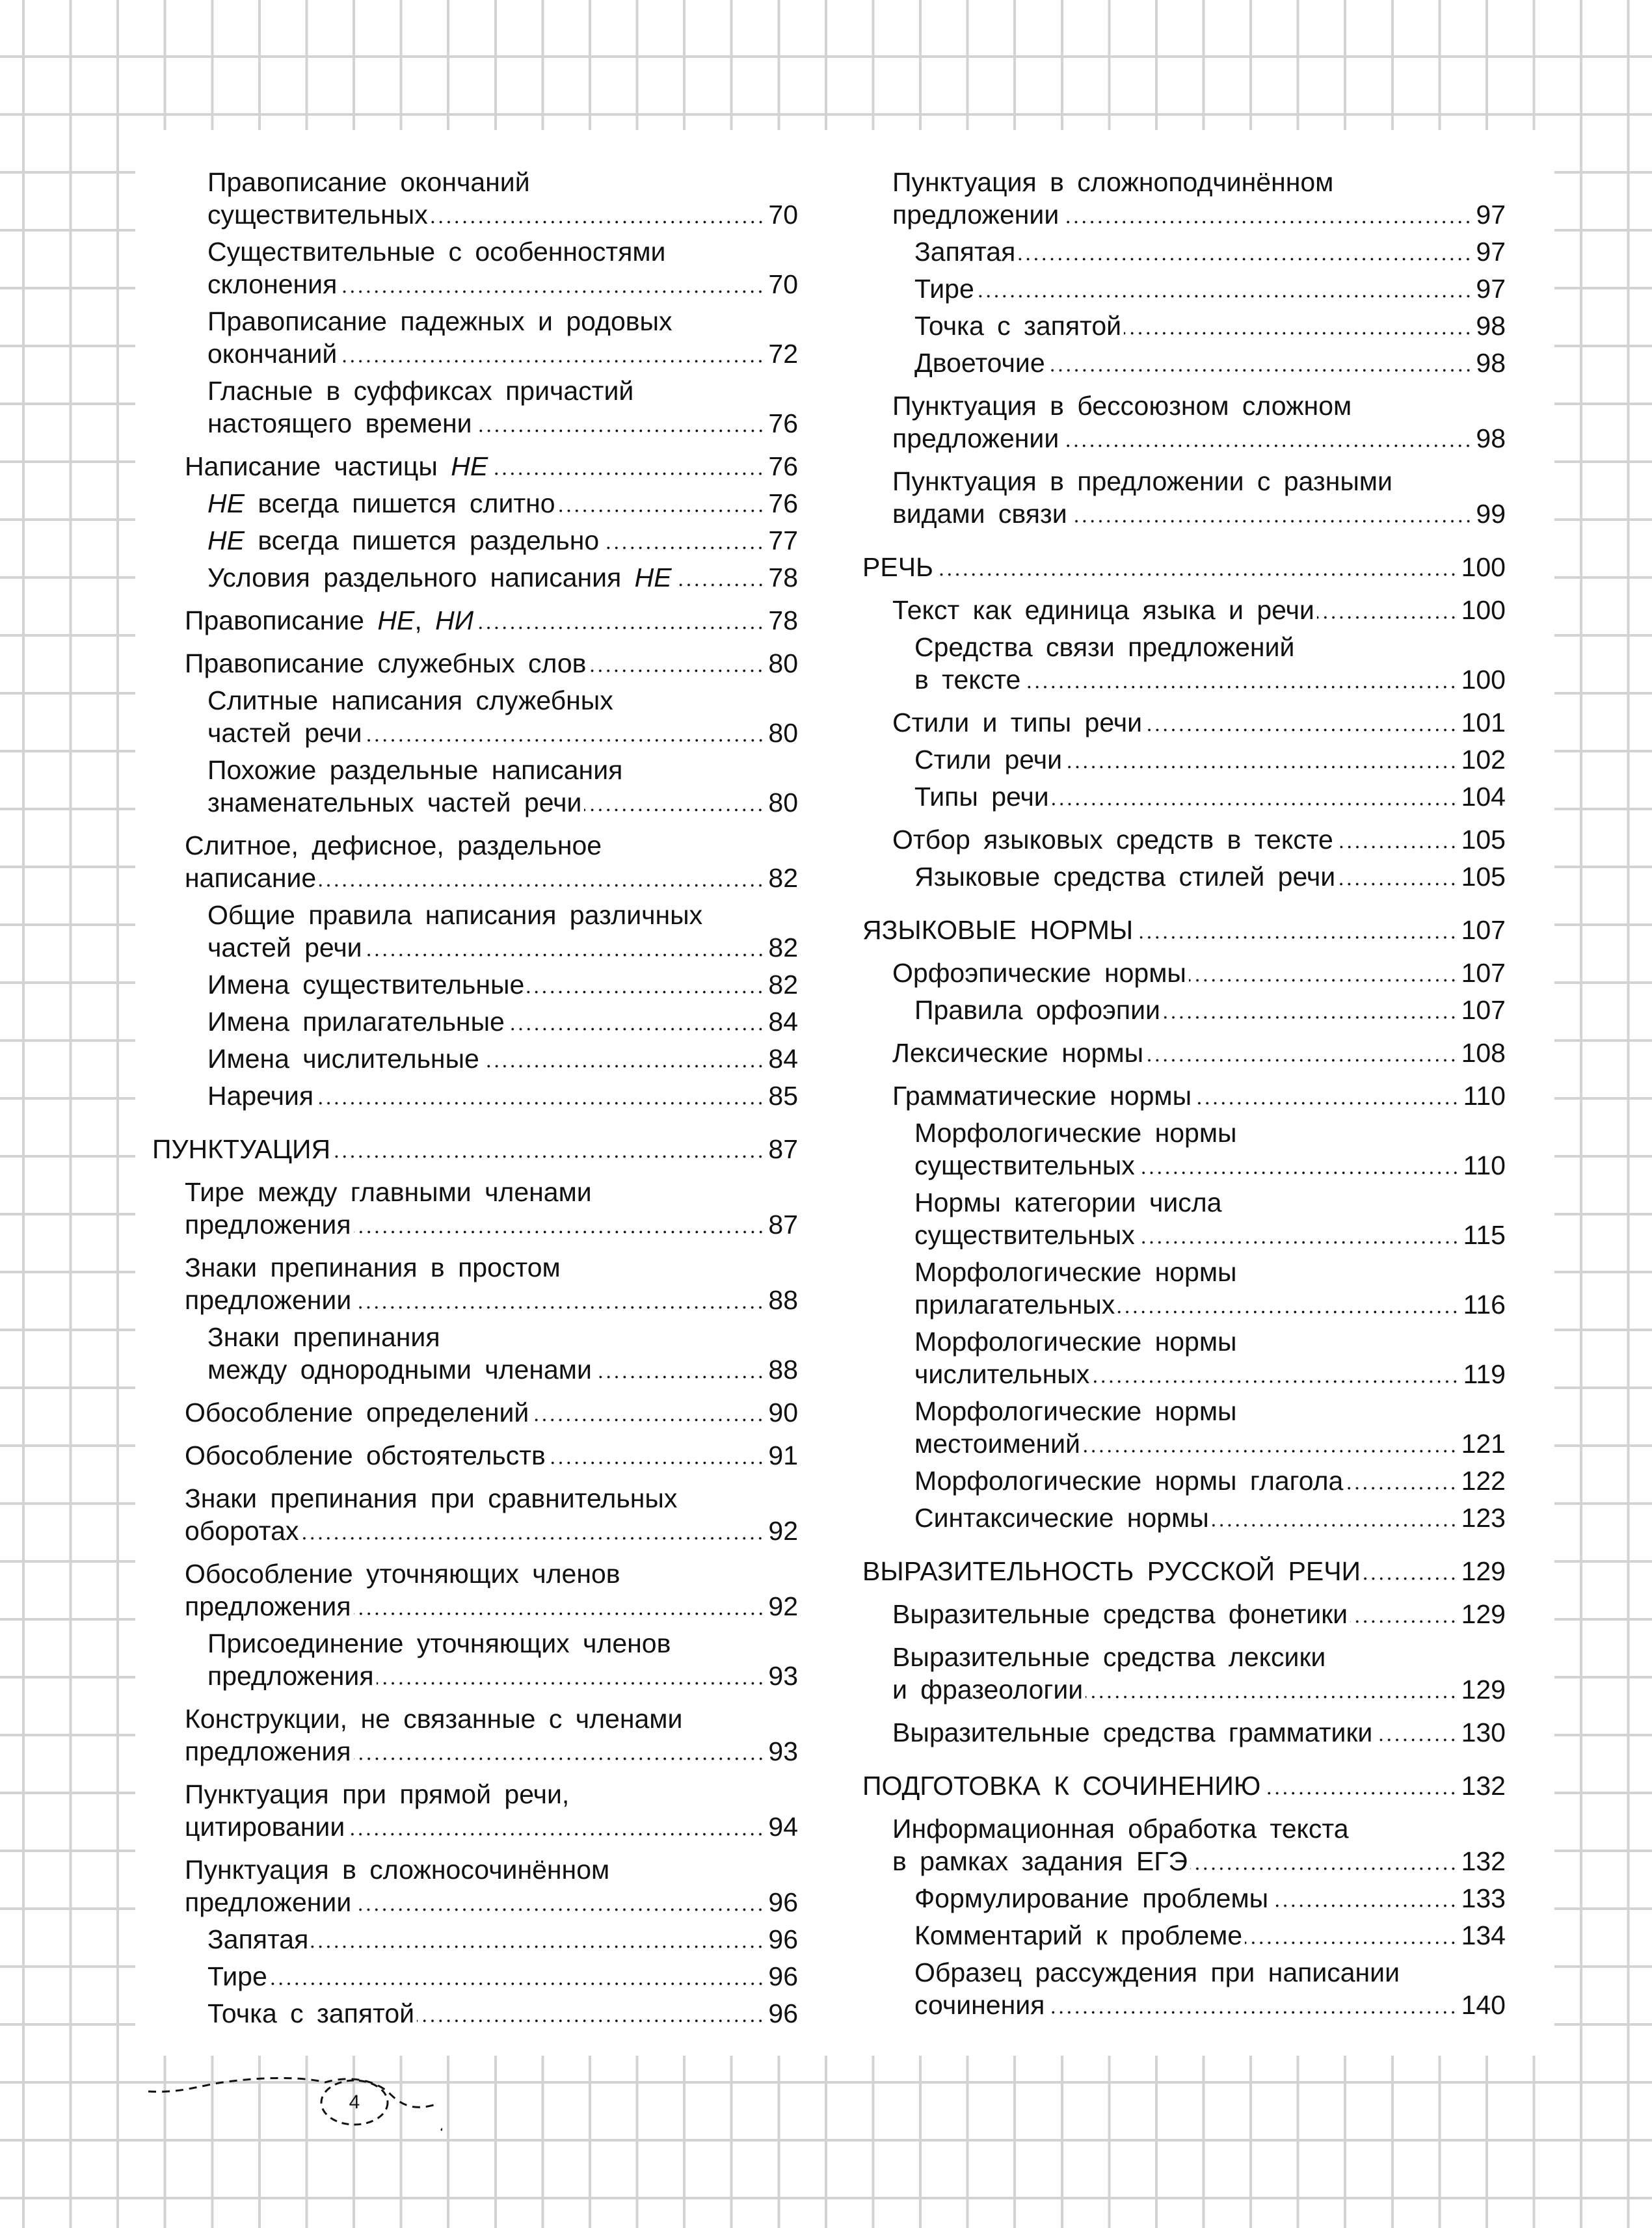  What do you see at coordinates (475, 2014) in the screenshot?
I see `toc-entry: Точка с запятой 96` at bounding box center [475, 2014].